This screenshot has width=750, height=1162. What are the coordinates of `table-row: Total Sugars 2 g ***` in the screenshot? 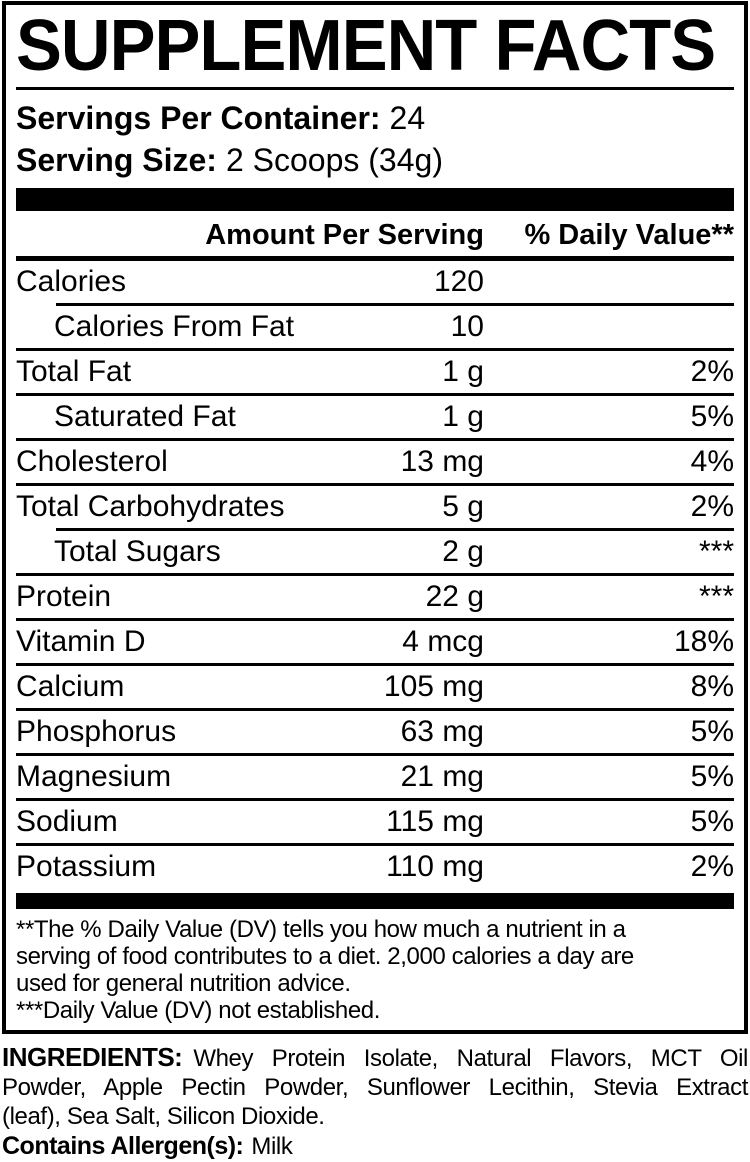 It's located at (375, 552).